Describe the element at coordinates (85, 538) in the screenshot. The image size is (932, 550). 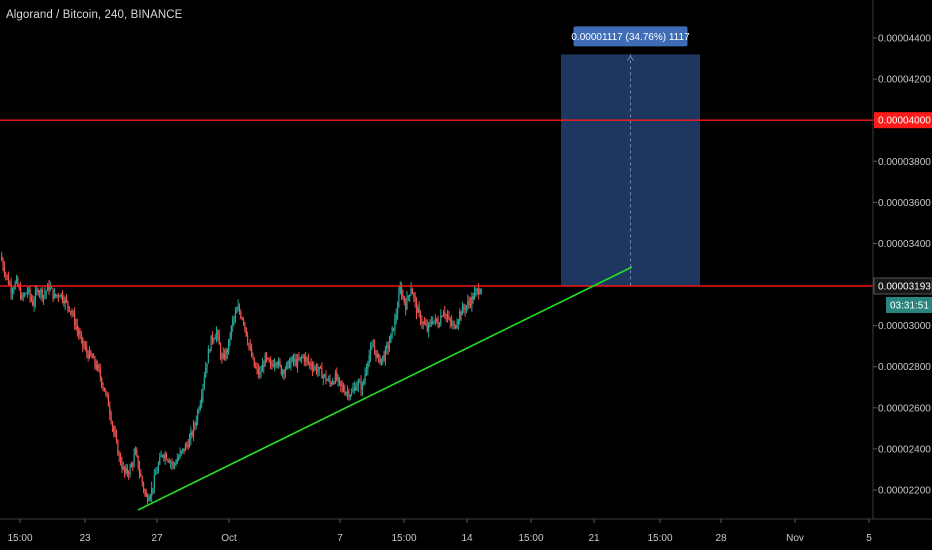
I see `time-tick-label: 23` at that location.